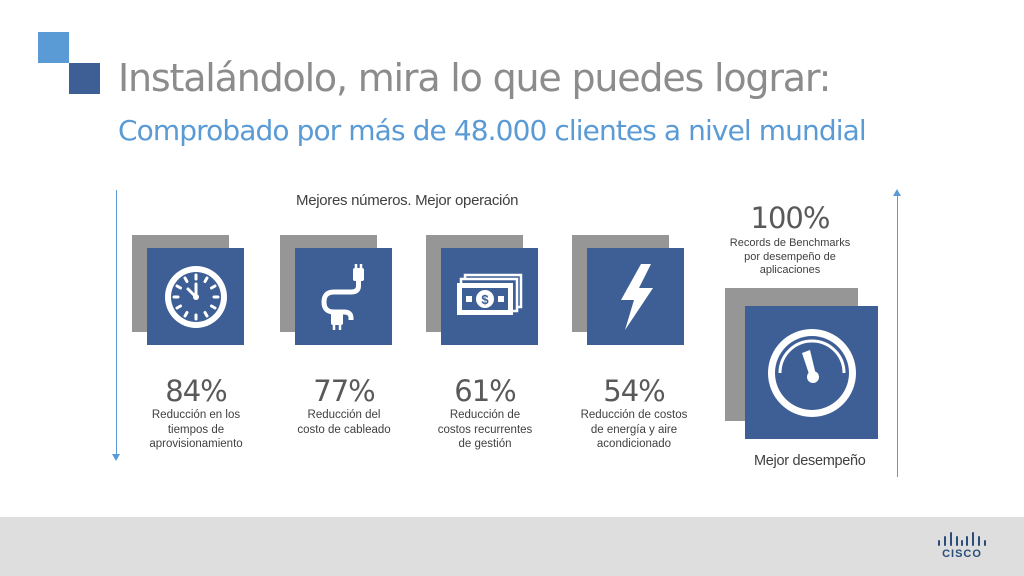 The image size is (1024, 576). I want to click on speedometer-icon, so click(811, 372).